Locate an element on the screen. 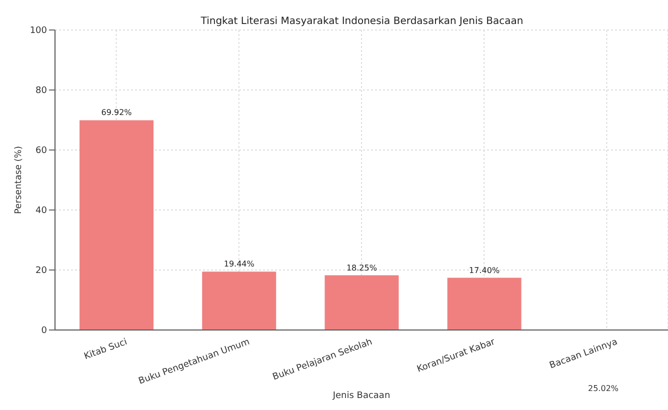 Image resolution: width=668 pixels, height=410 pixels. y-tick-label: 80 is located at coordinates (42, 91).